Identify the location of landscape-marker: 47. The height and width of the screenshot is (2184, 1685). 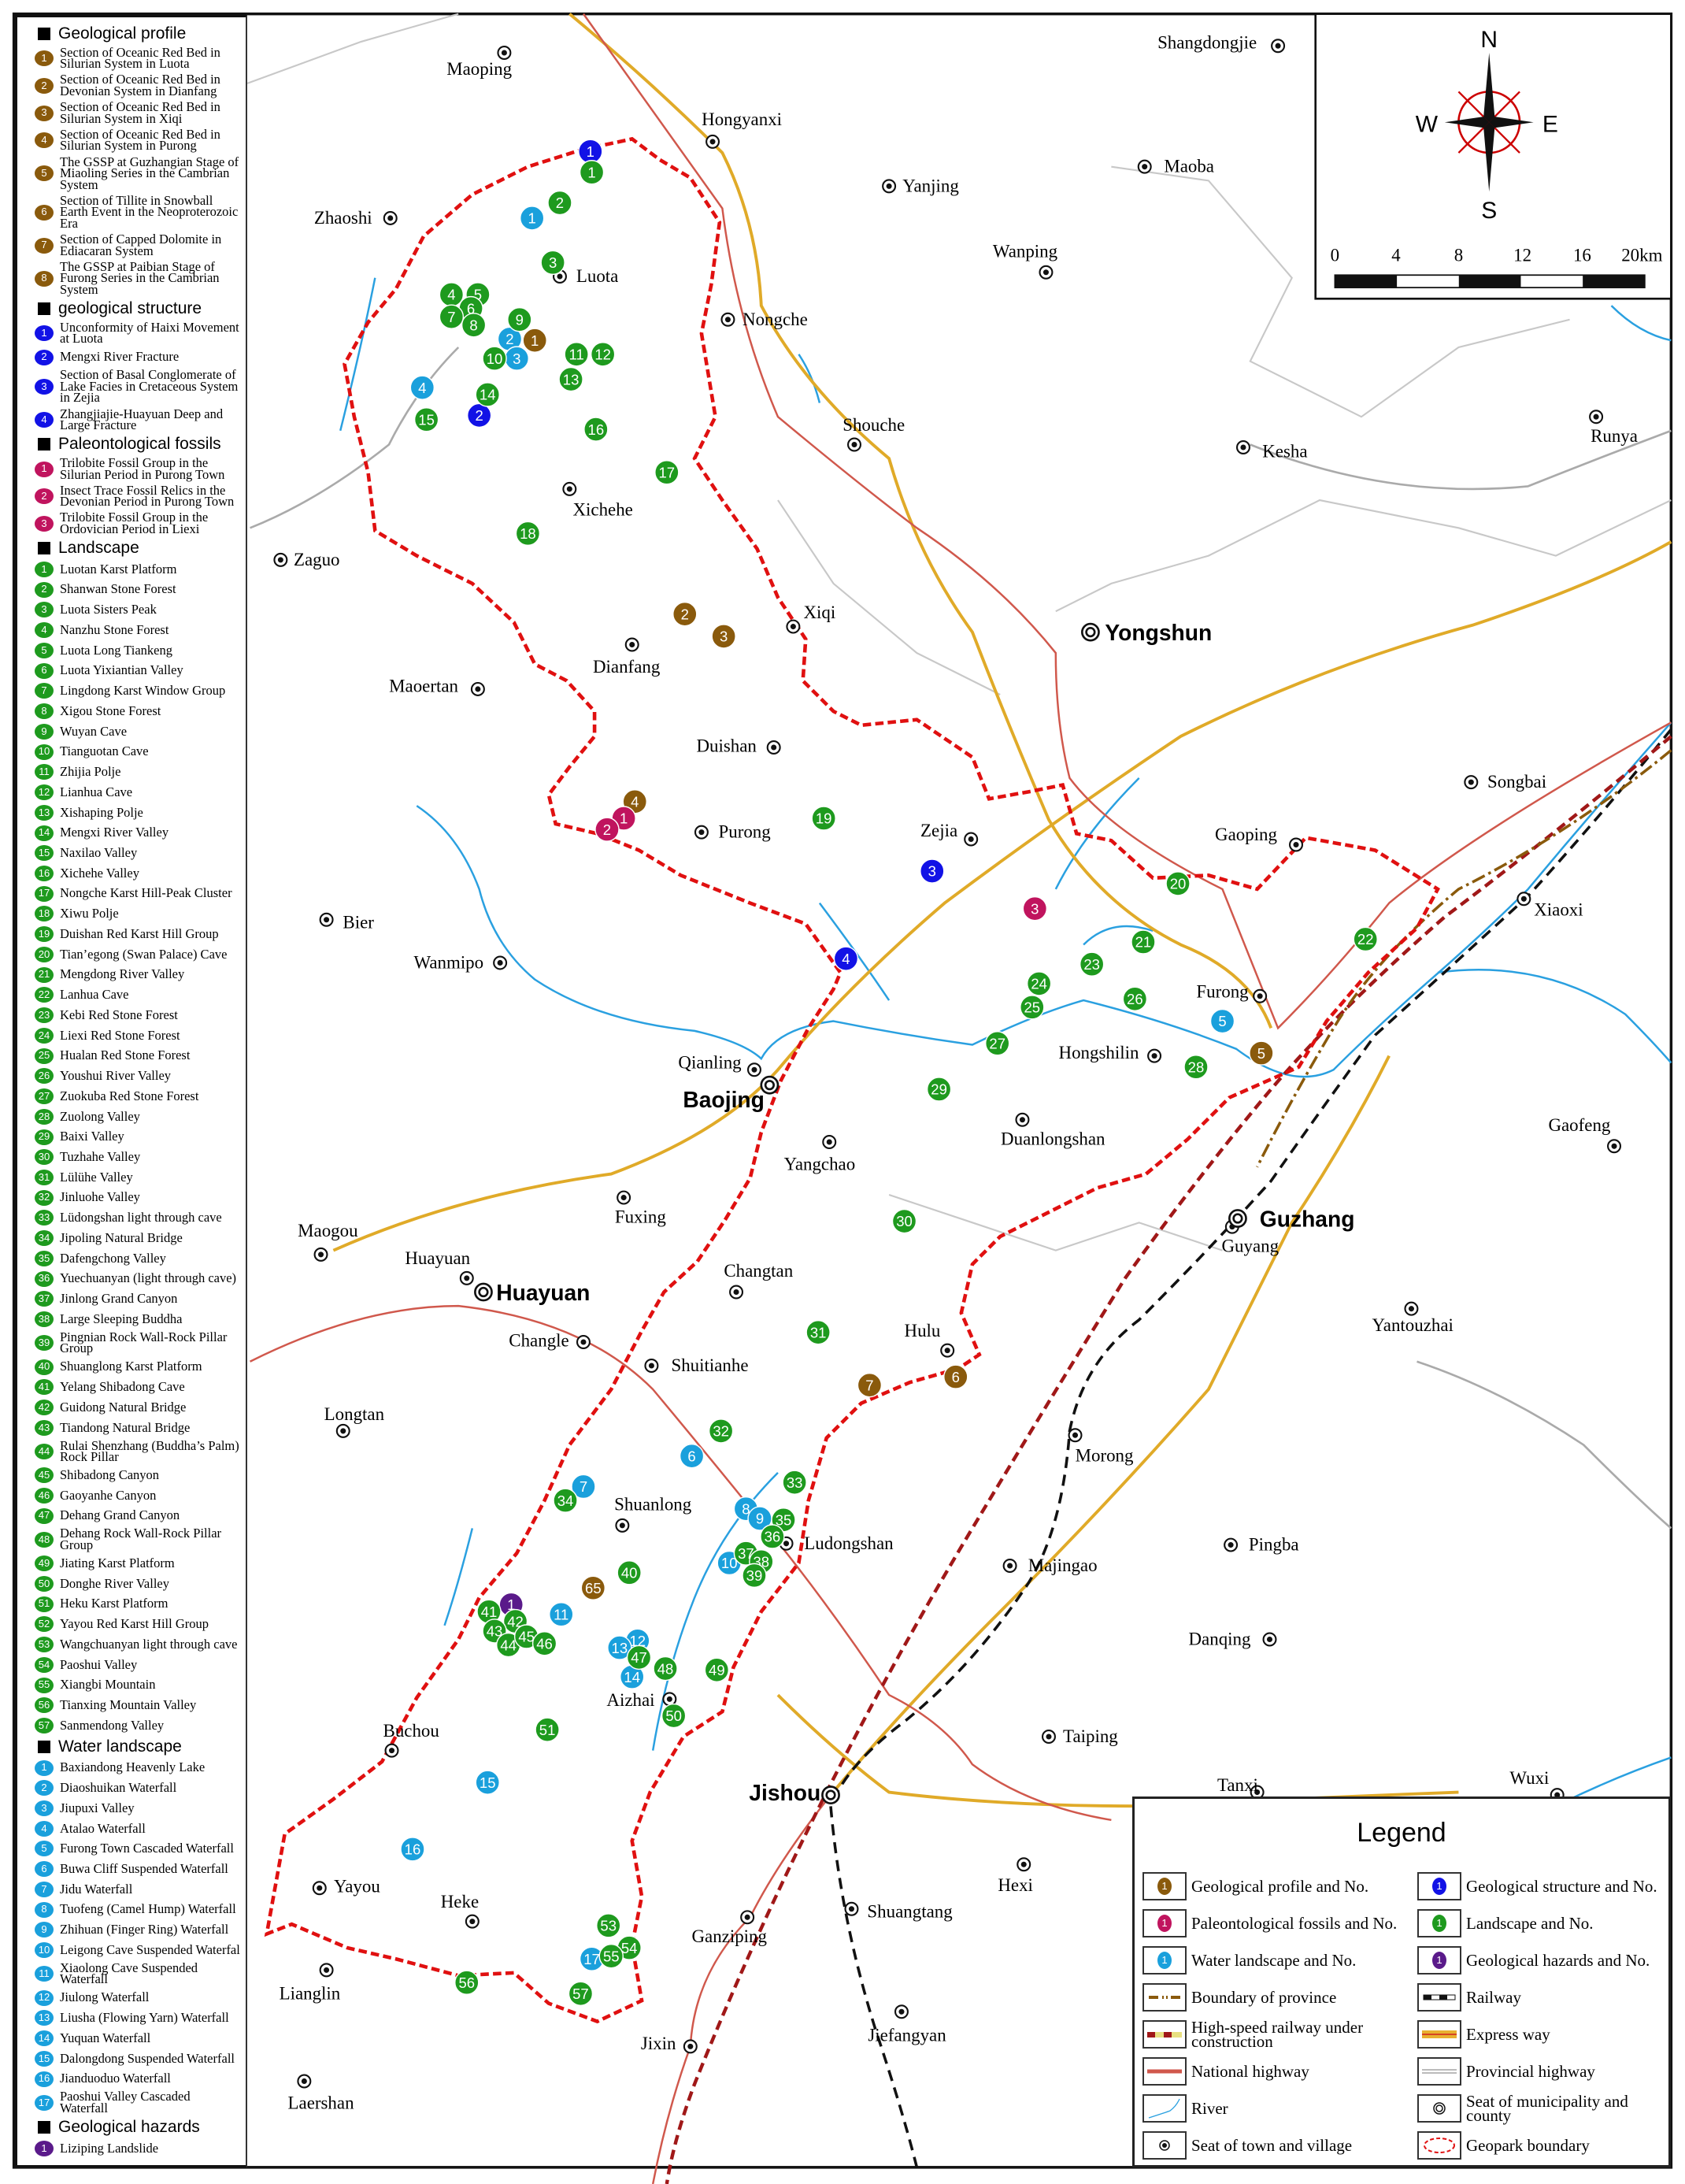
(639, 1657).